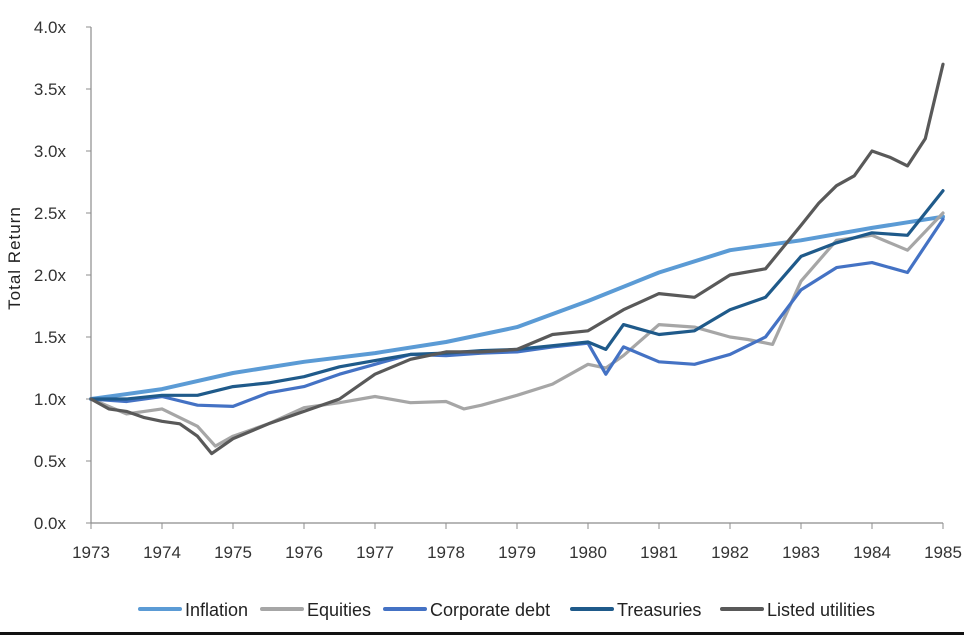 This screenshot has height=637, width=964. Describe the element at coordinates (801, 552) in the screenshot. I see `x-tick-label: 1983` at that location.